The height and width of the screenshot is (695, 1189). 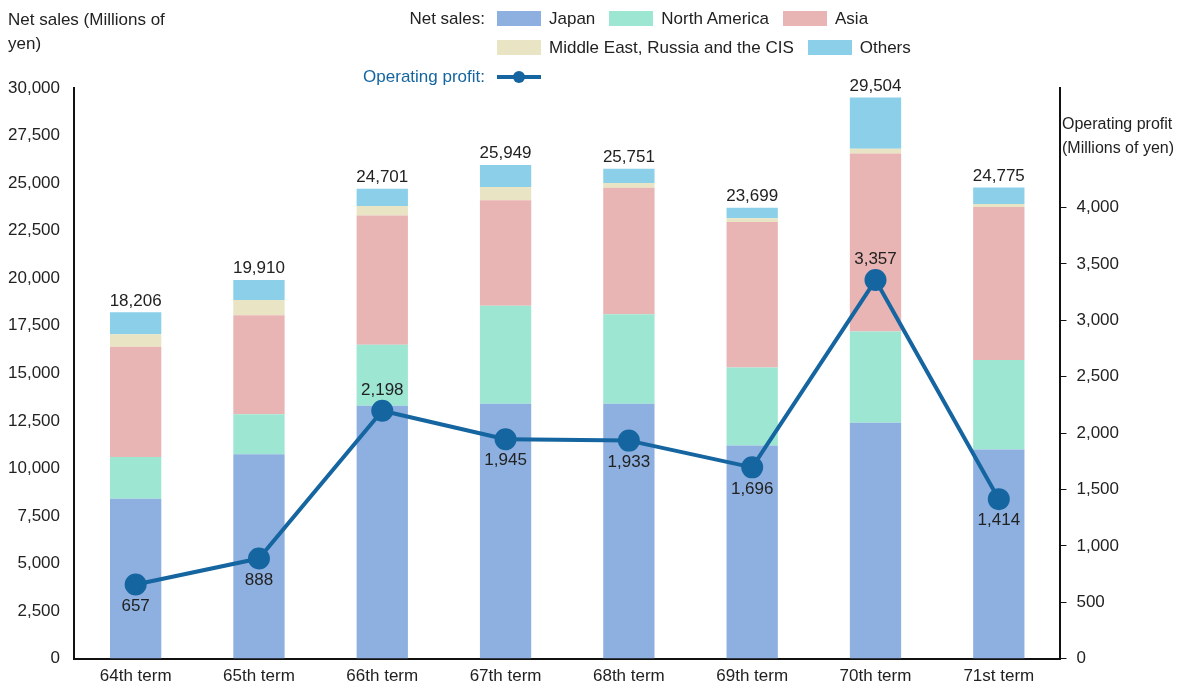 What do you see at coordinates (1119, 136) in the screenshot?
I see `y2-axis-title: Operating profit (Millions of yen)` at bounding box center [1119, 136].